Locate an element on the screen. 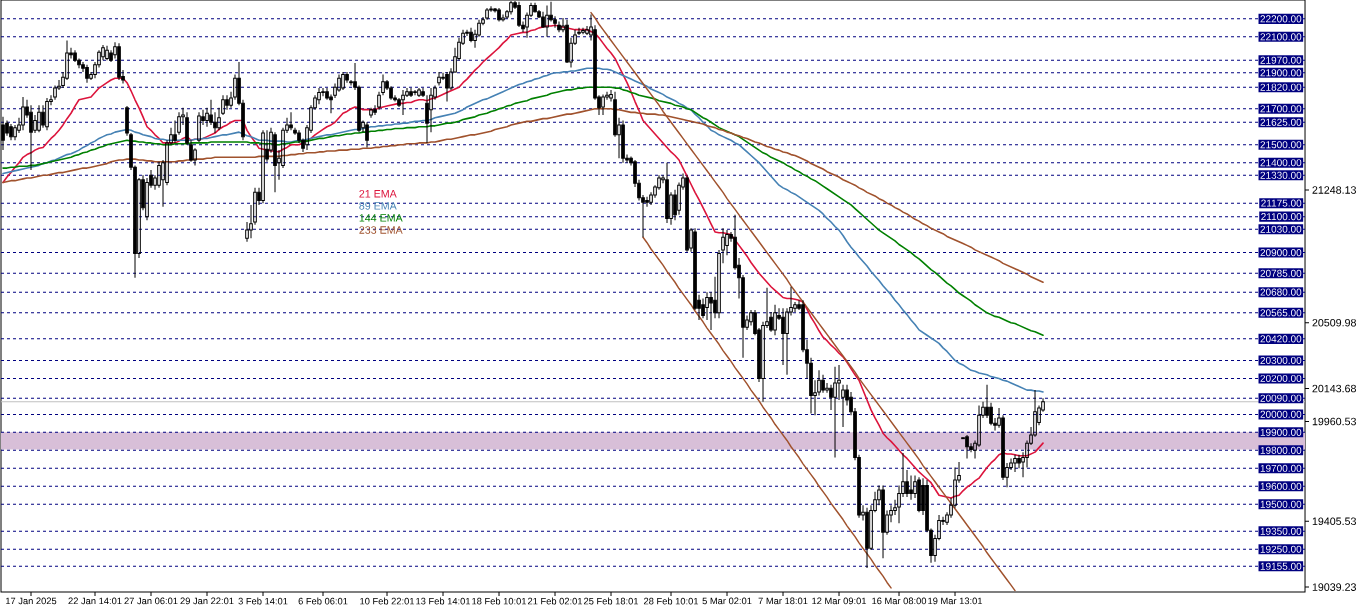  x-tick-label: 6 Feb 06:01 is located at coordinates (323, 601).